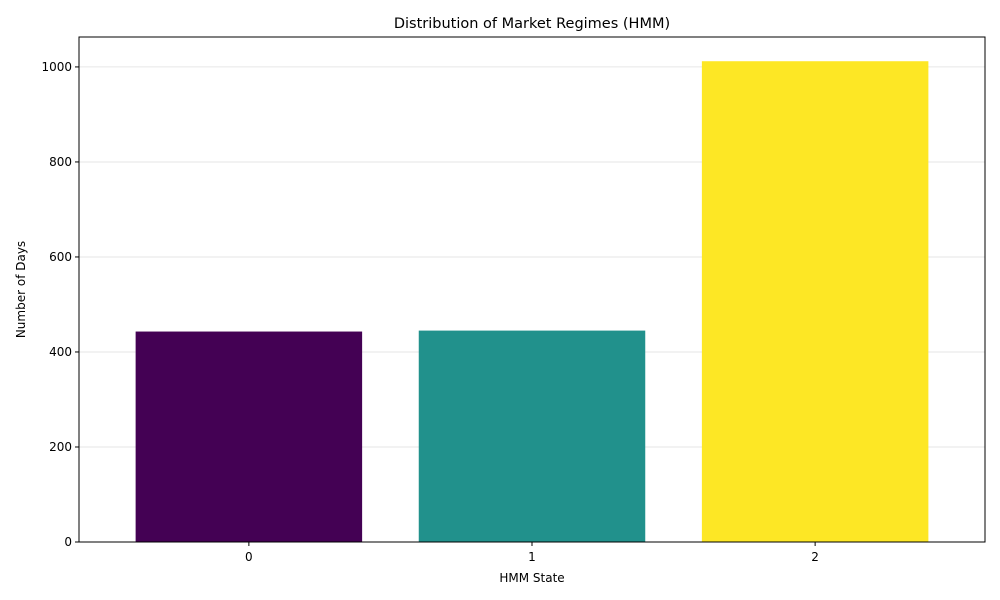 This screenshot has width=1000, height=600. What do you see at coordinates (21, 289) in the screenshot?
I see `y-axis-label: Number of Days` at bounding box center [21, 289].